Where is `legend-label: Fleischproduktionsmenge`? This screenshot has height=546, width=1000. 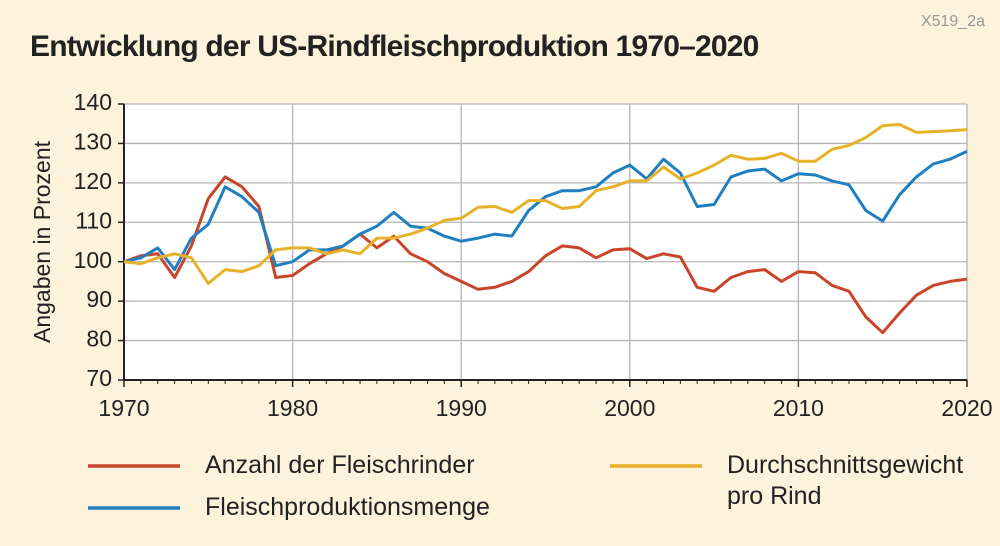 legend-label: Fleischproduktionsmenge is located at coordinates (347, 507).